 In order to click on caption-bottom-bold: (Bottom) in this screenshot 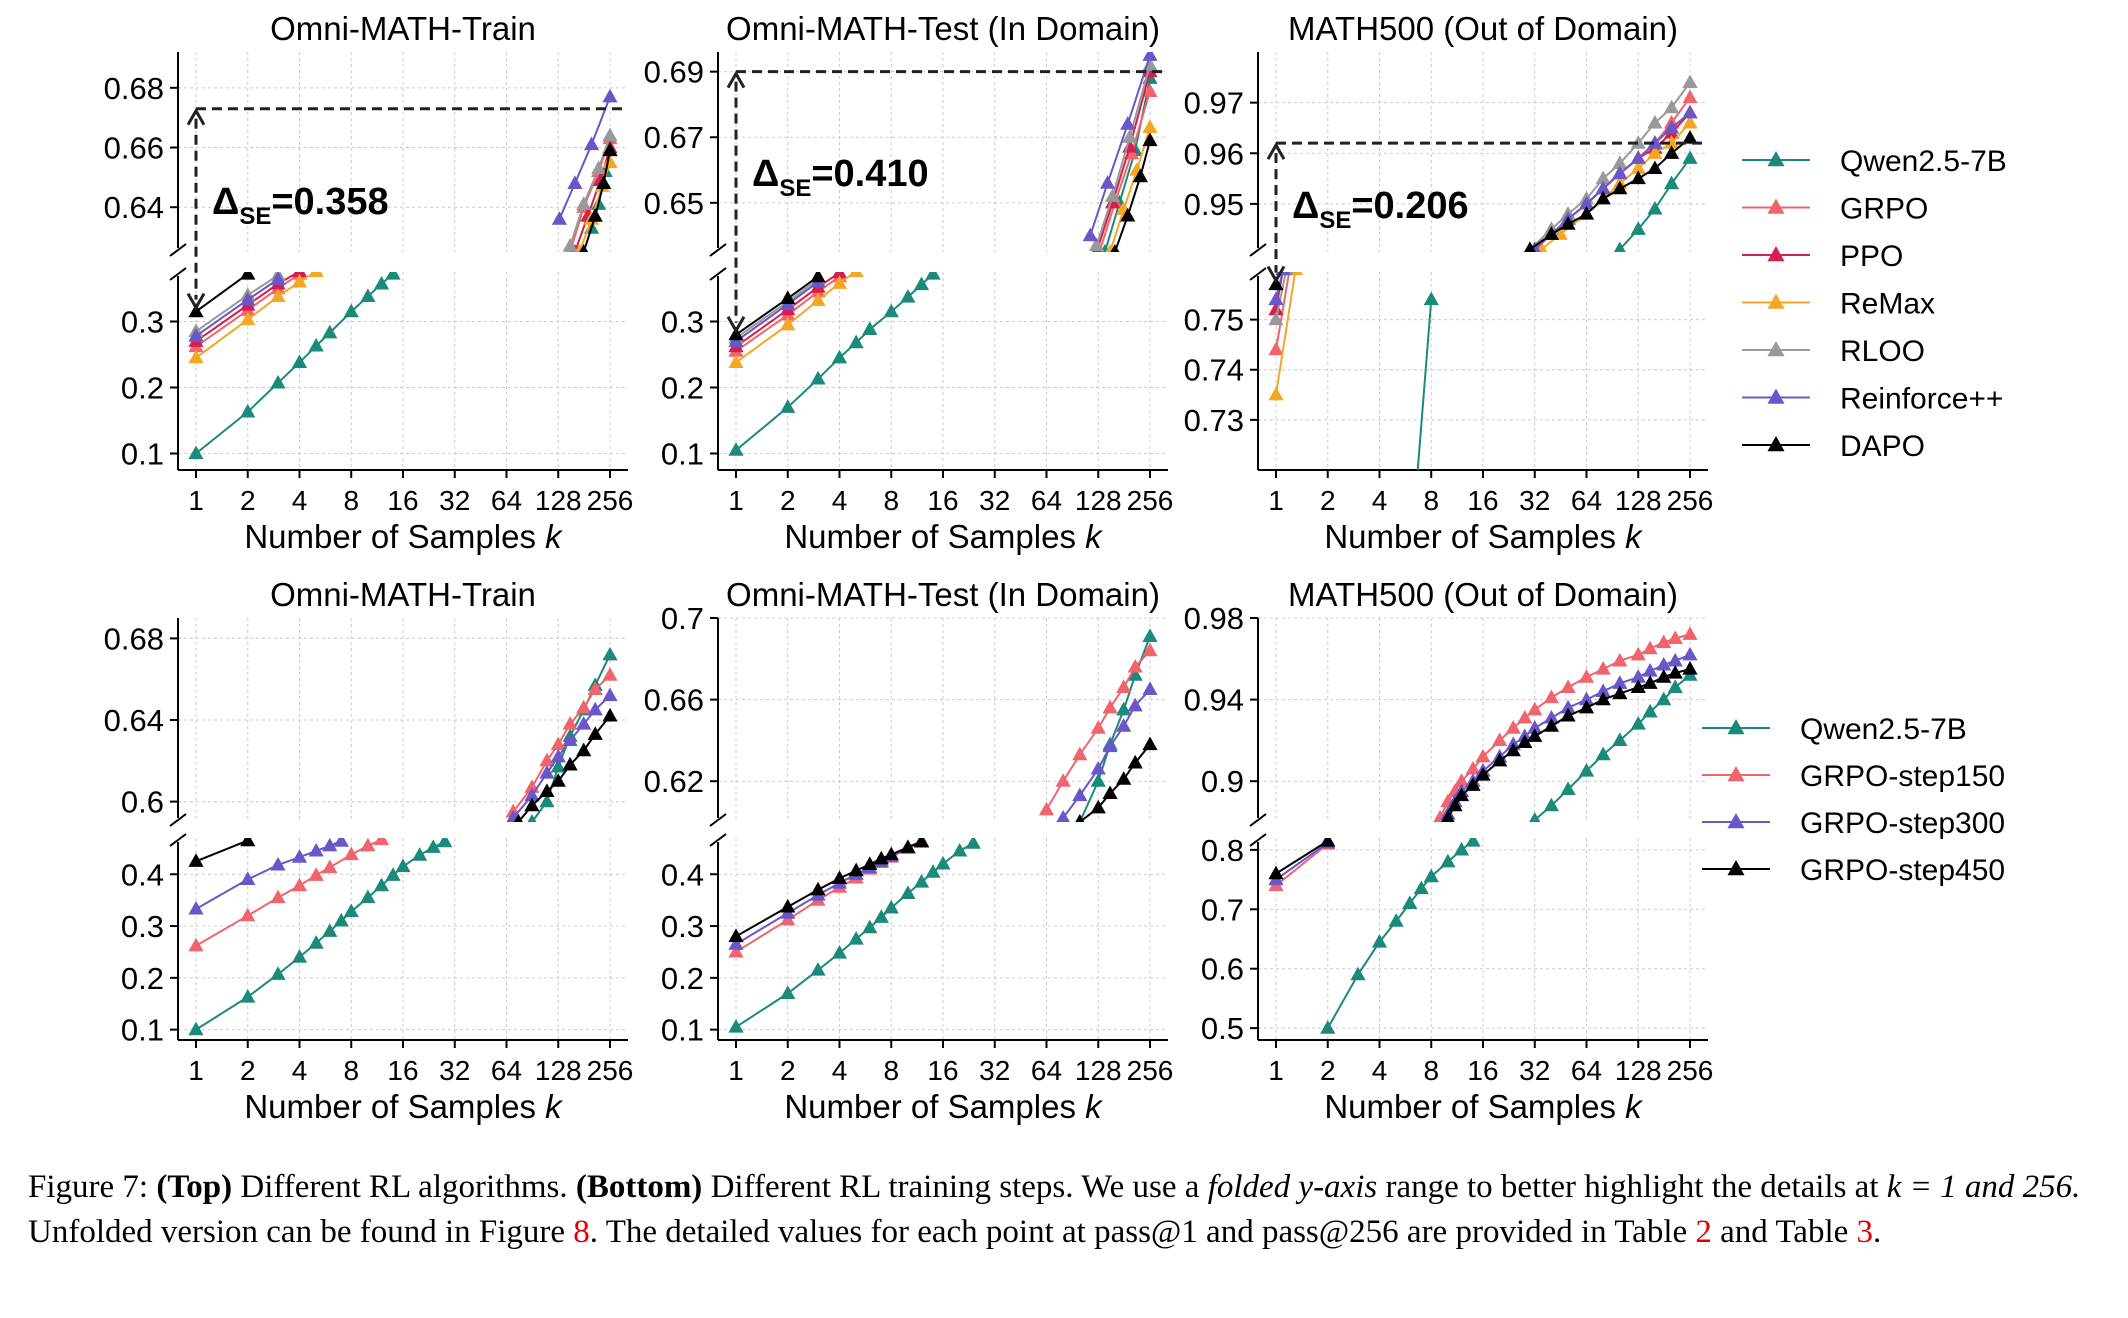, I will do `click(639, 1187)`.